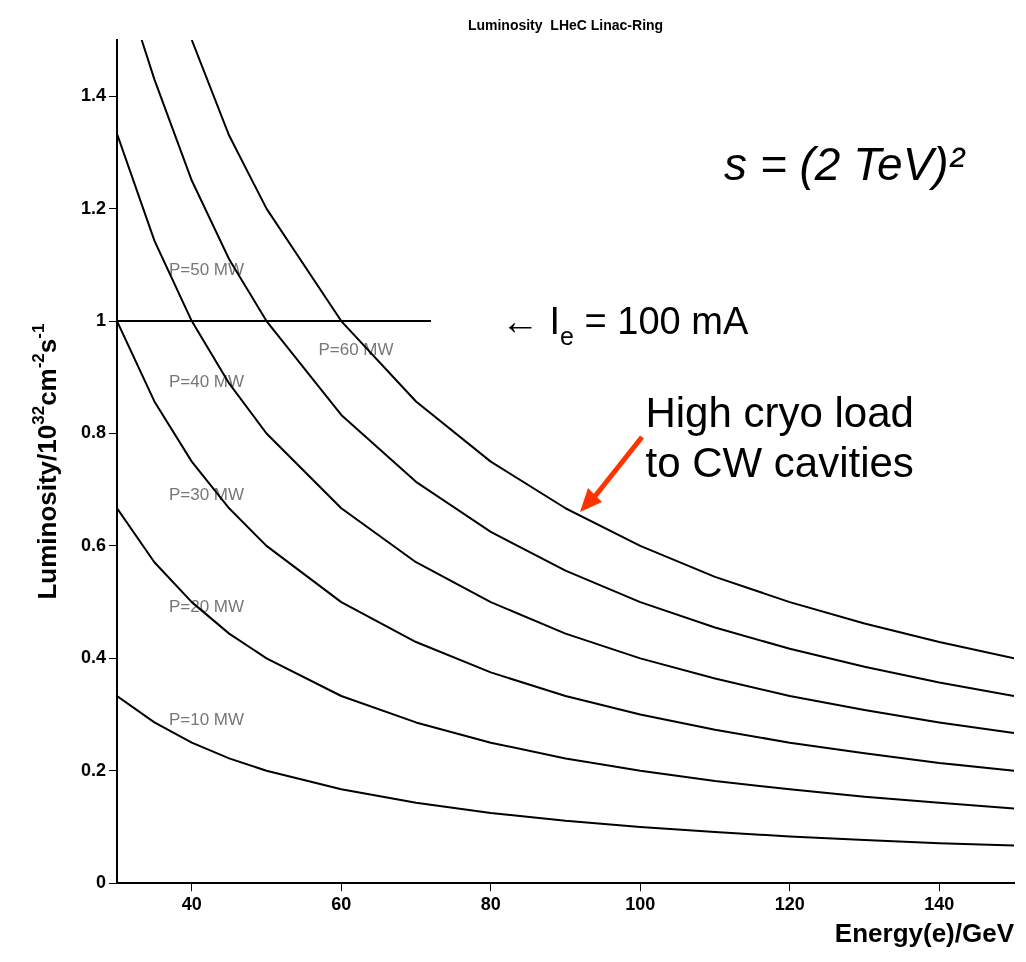  What do you see at coordinates (341, 903) in the screenshot?
I see `x-tick-label: 60` at bounding box center [341, 903].